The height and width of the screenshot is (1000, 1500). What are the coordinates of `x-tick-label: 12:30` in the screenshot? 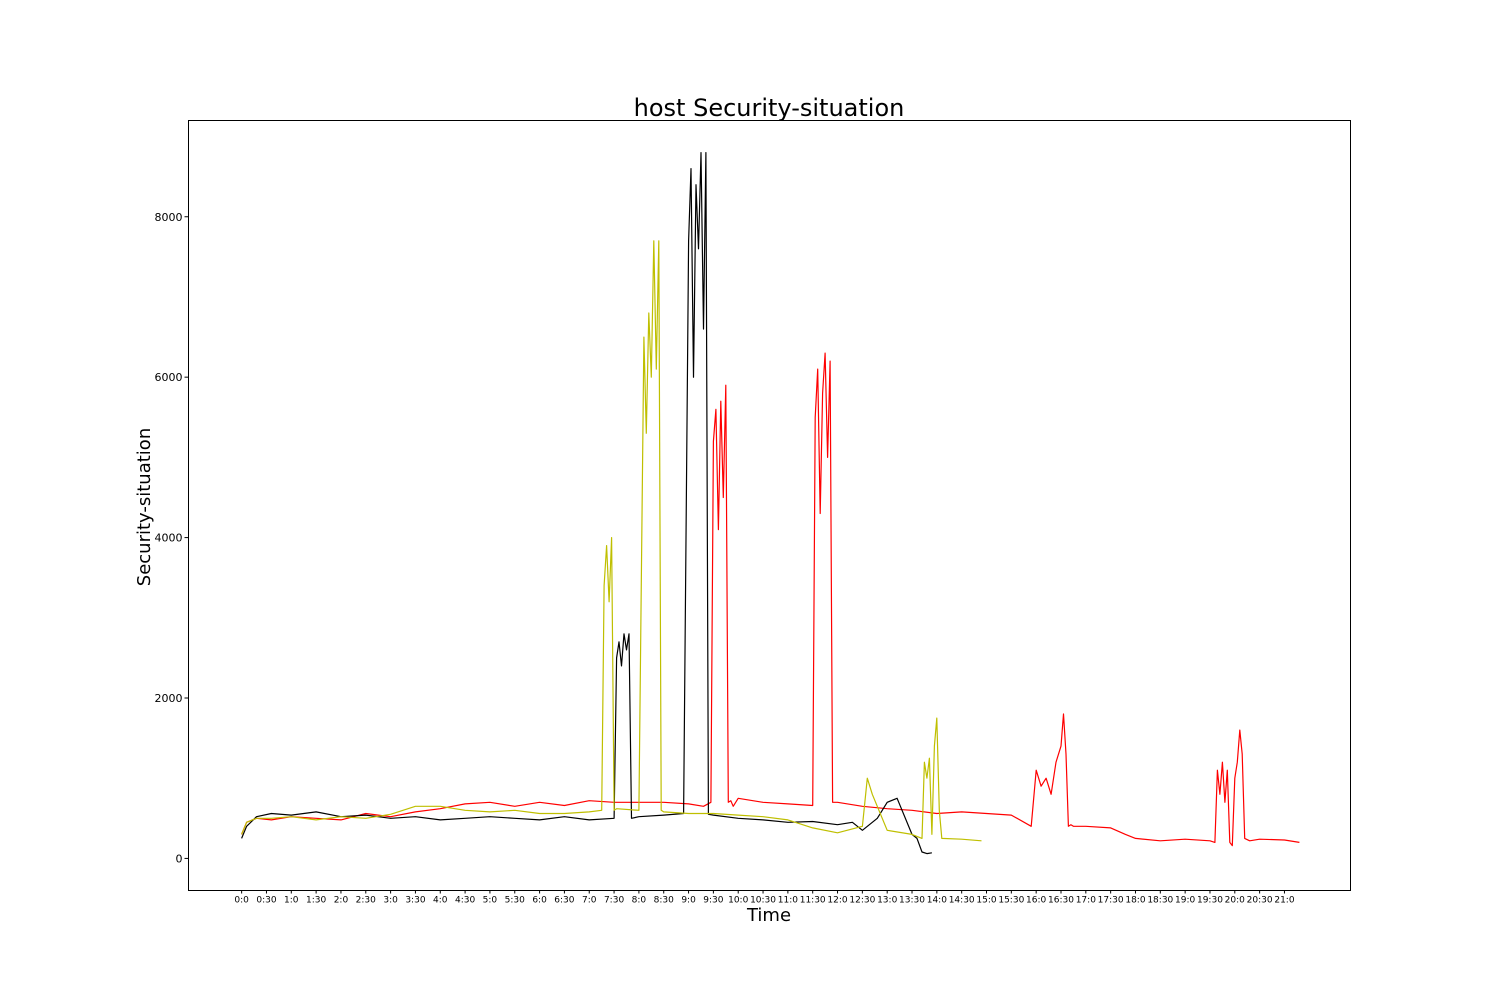 It's located at (862, 901).